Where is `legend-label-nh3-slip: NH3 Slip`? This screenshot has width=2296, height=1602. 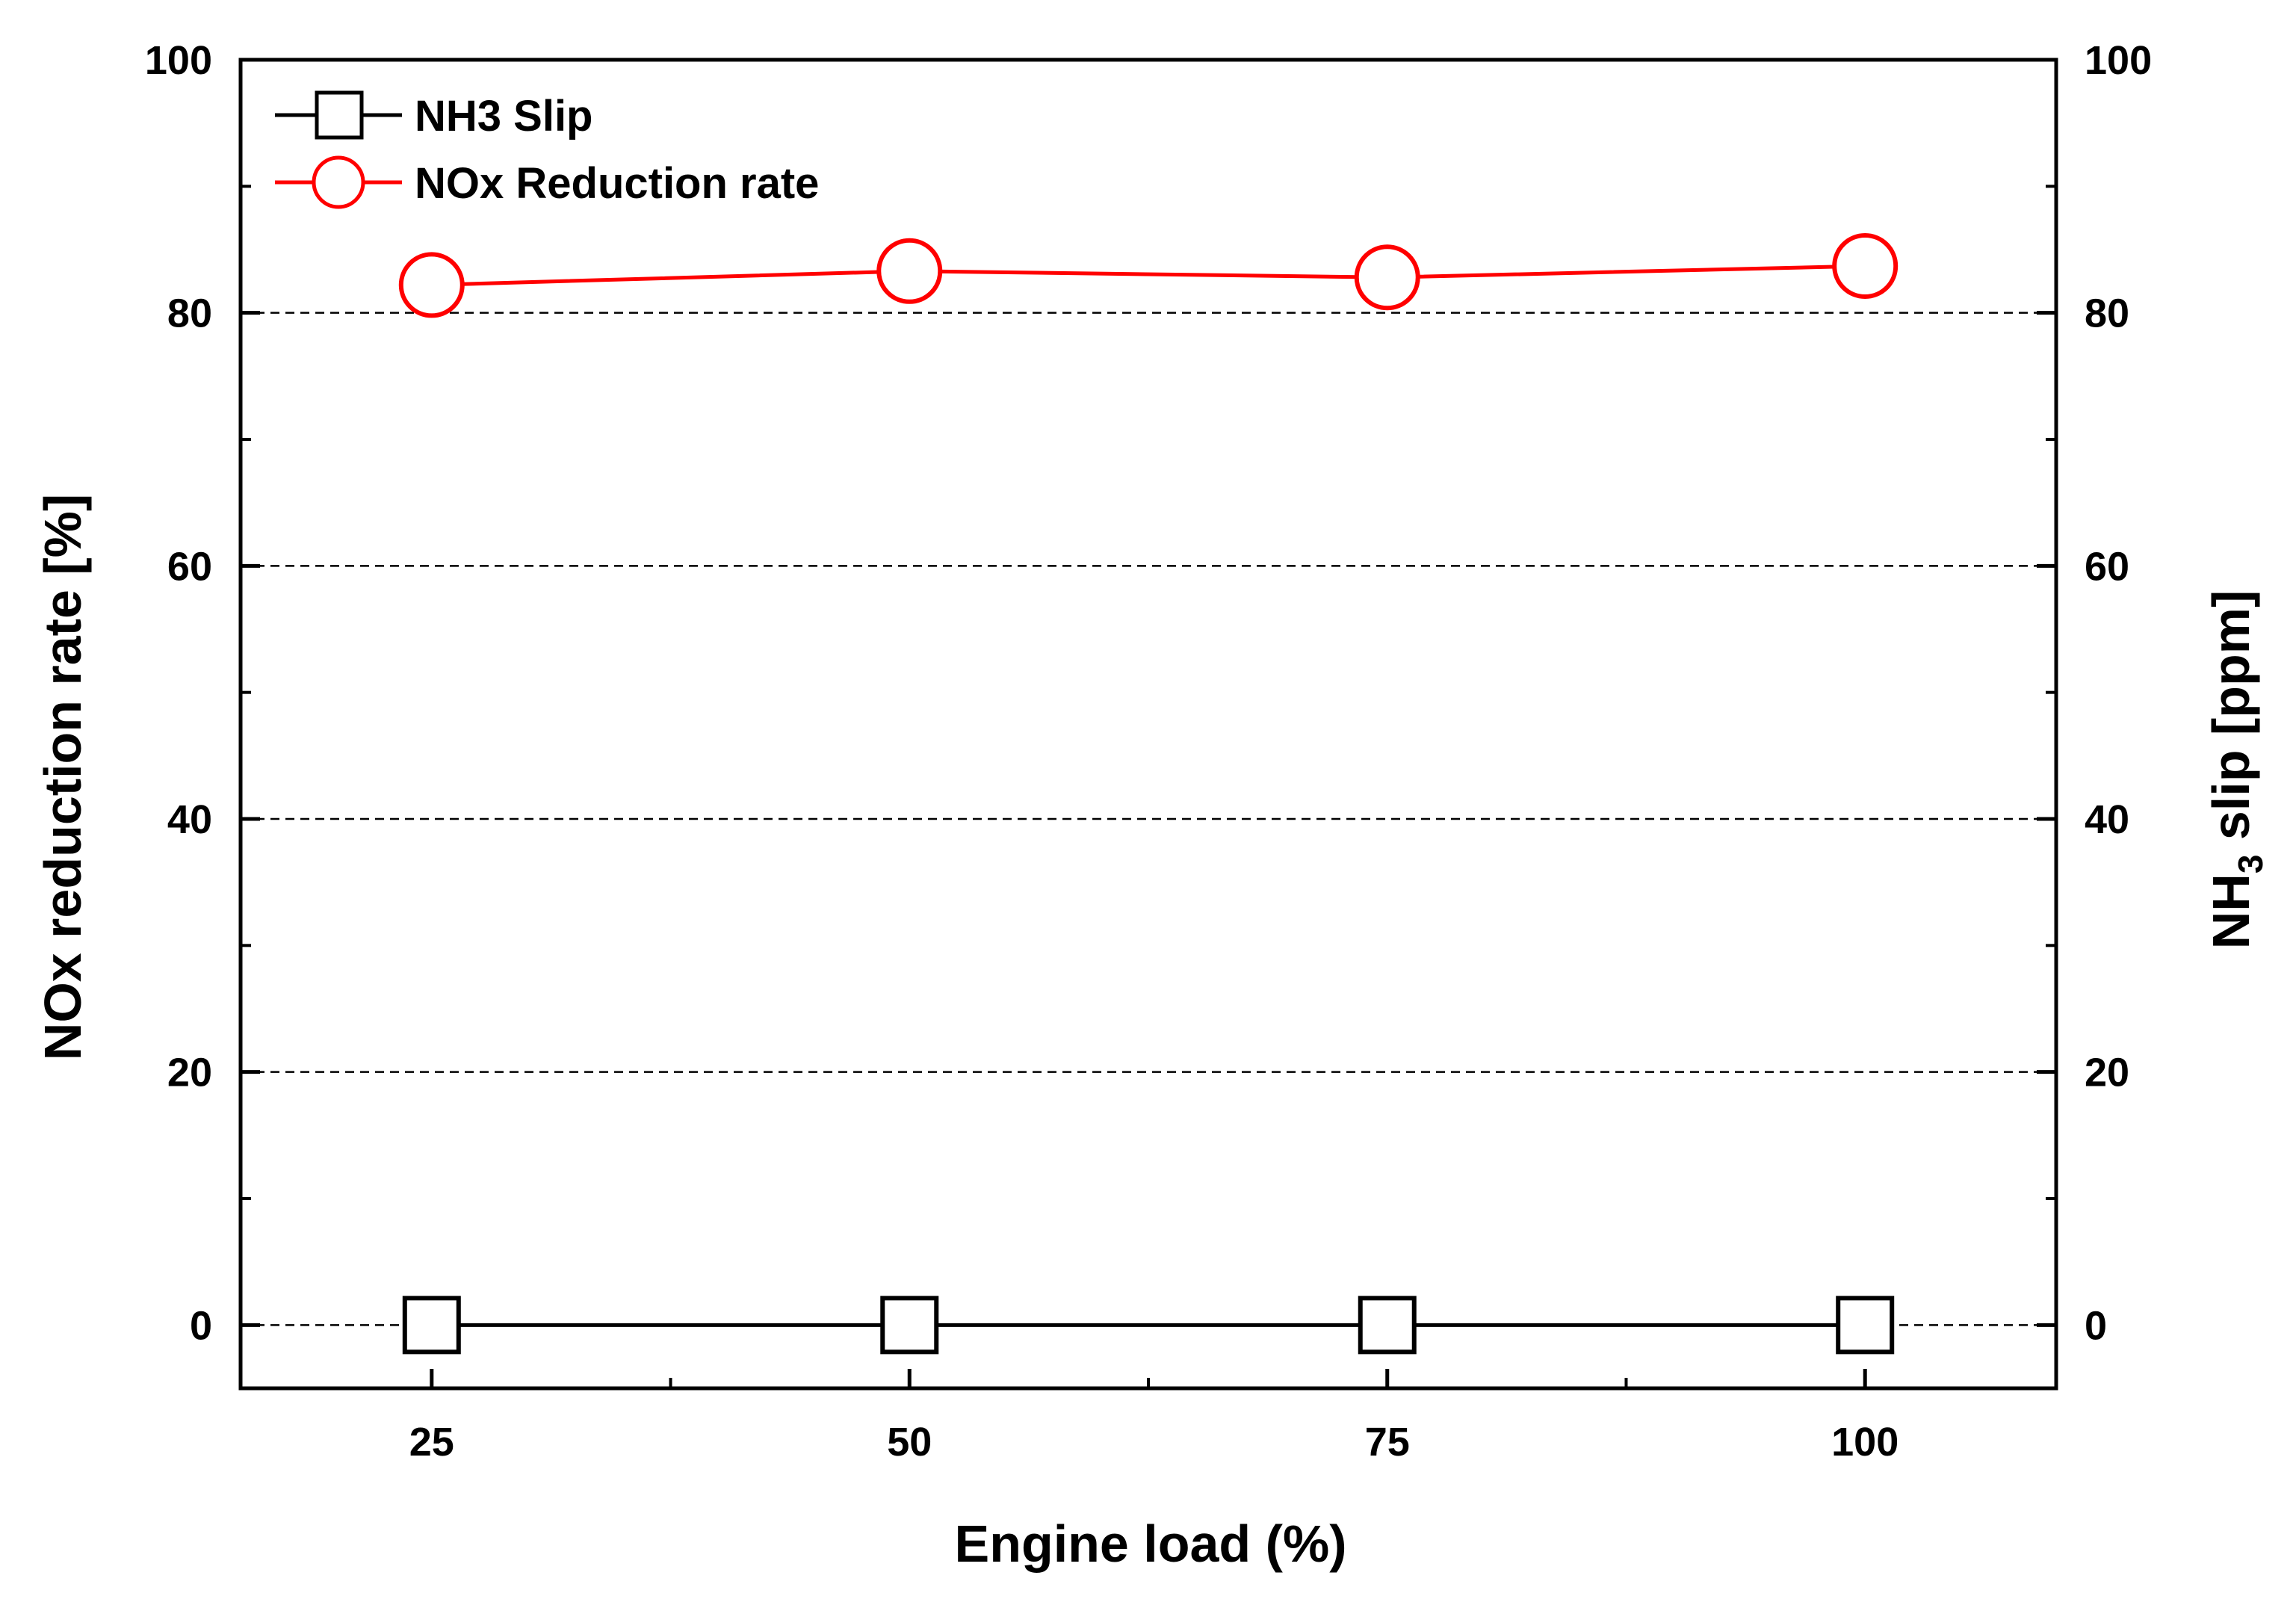
legend-label-nh3-slip: NH3 Slip is located at coordinates (504, 116).